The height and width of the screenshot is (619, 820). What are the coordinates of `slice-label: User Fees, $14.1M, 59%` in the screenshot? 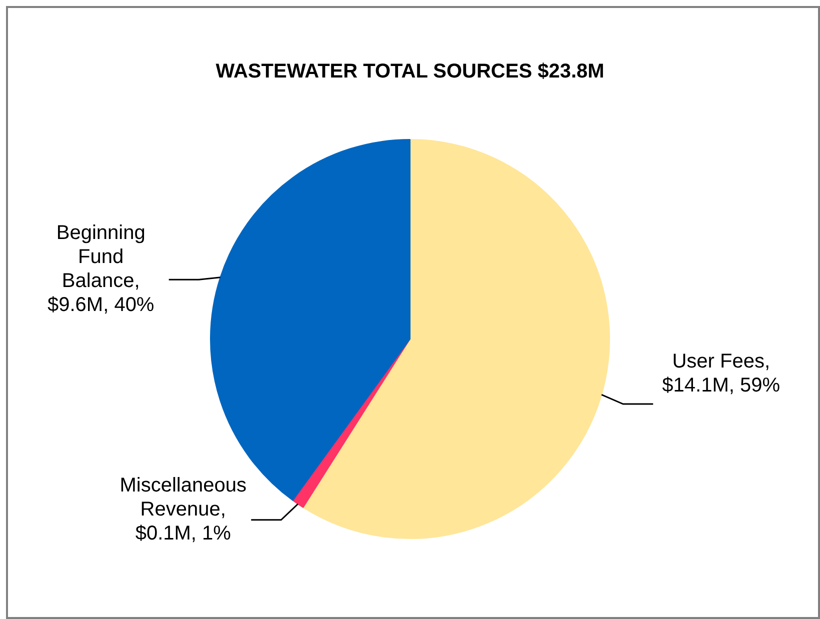 It's located at (721, 373).